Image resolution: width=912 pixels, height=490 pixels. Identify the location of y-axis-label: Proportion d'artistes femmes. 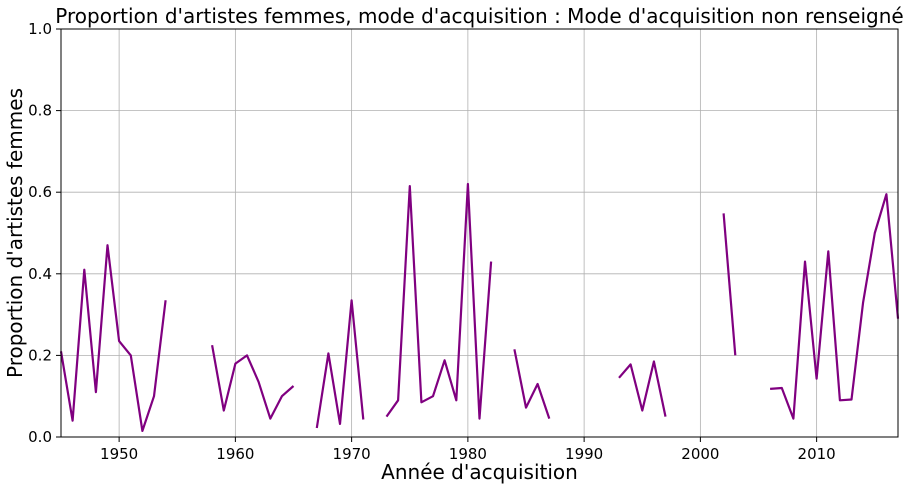
(15, 233).